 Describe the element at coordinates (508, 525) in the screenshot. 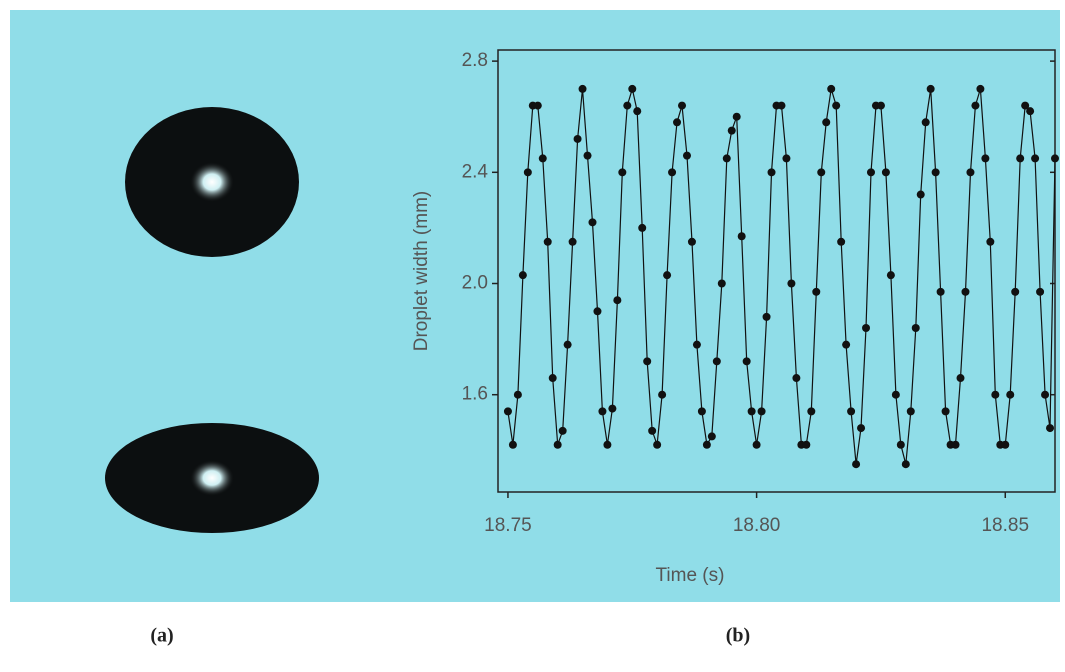

I see `x-tick-label: 18.75` at that location.